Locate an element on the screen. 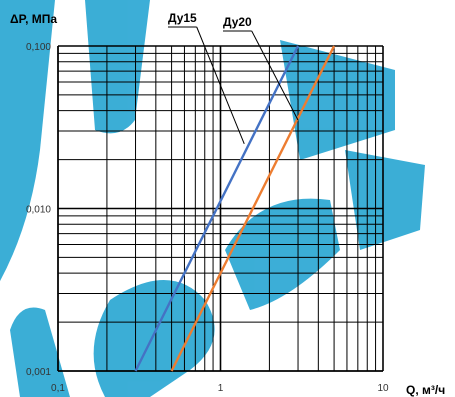 The height and width of the screenshot is (397, 455). y-axis-title: ΔP, МПа is located at coordinates (33, 19).